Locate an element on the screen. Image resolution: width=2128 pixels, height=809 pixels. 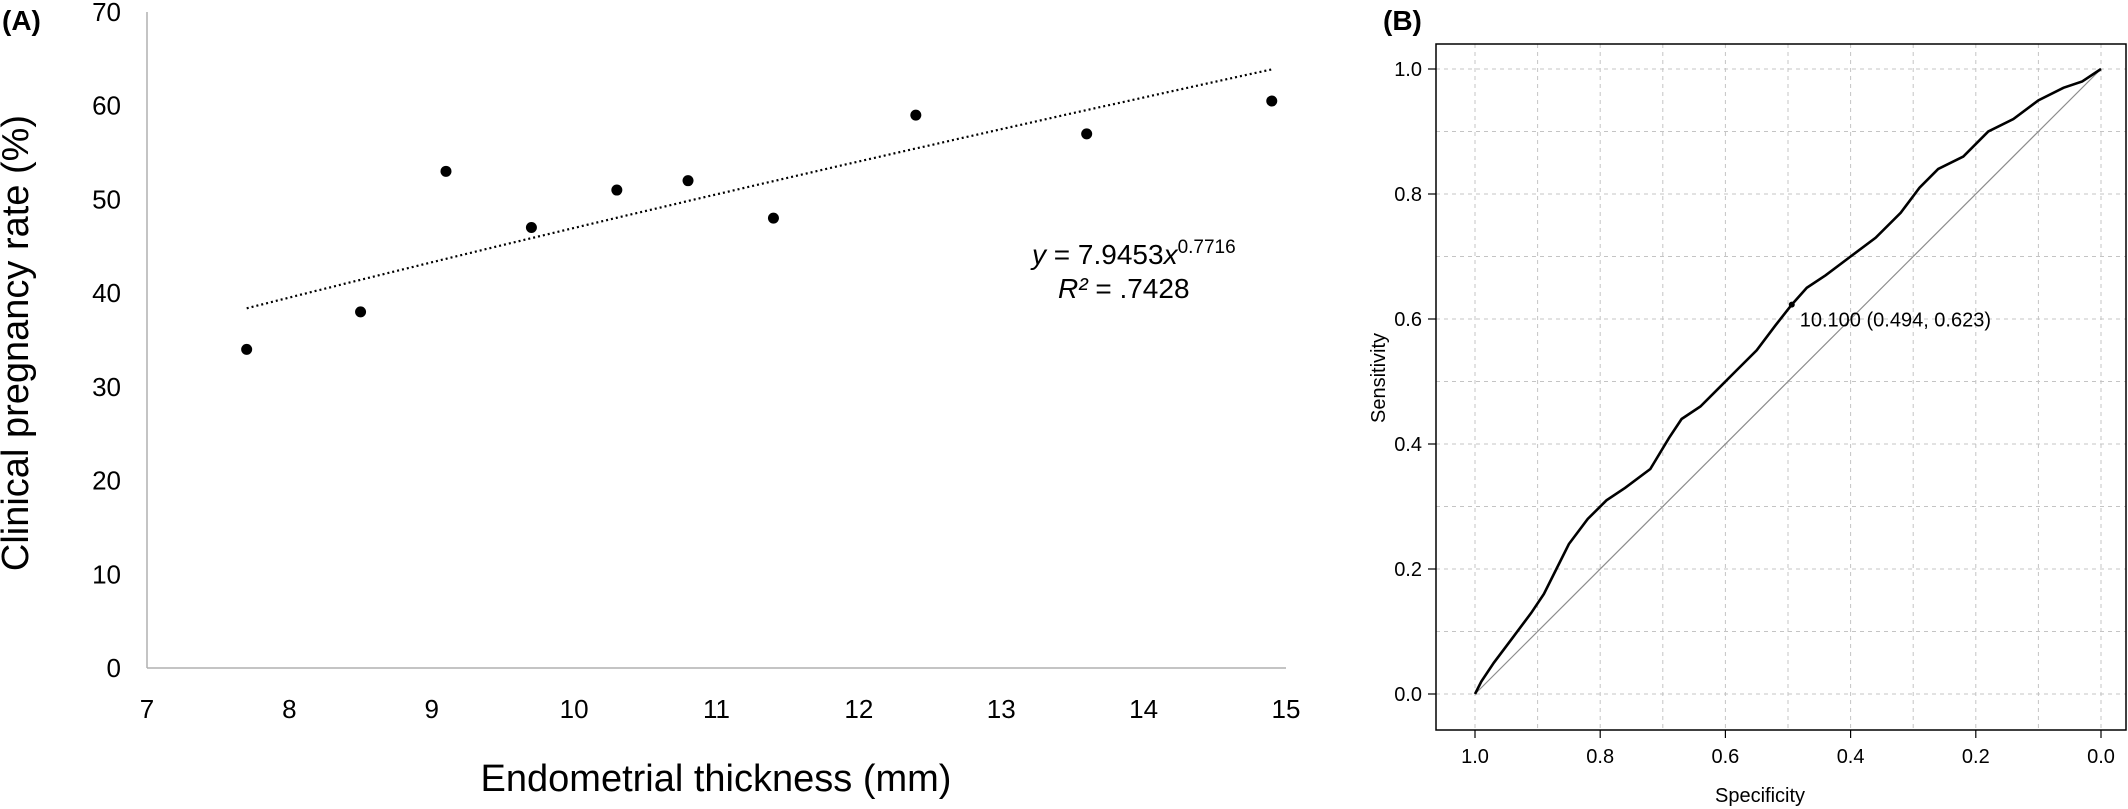
a-x-tick-label: 15 is located at coordinates (1286, 709).